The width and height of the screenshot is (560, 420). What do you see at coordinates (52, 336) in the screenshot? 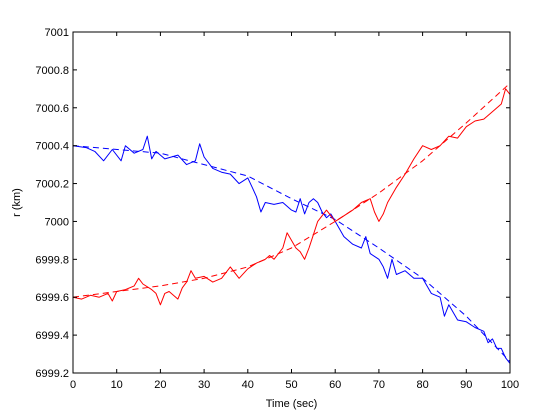
I see `y-tick-label: 6999.4` at bounding box center [52, 336].